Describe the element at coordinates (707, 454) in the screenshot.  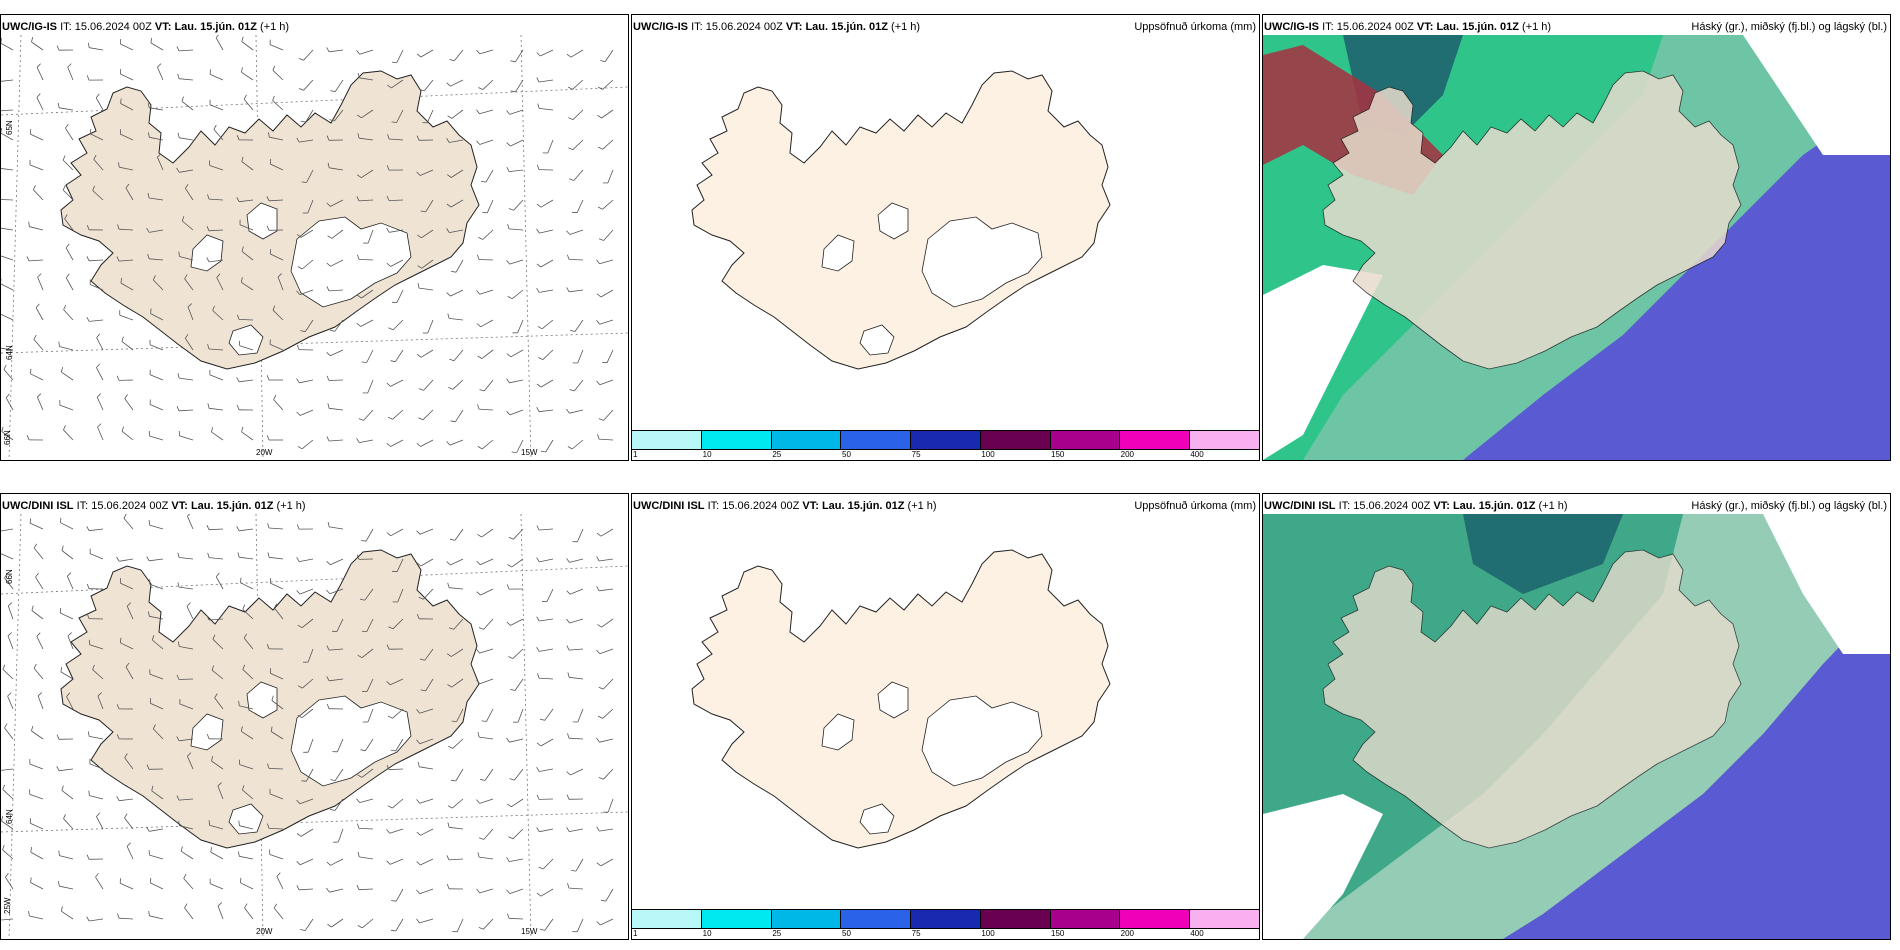
I see `legend-label: 10` at that location.